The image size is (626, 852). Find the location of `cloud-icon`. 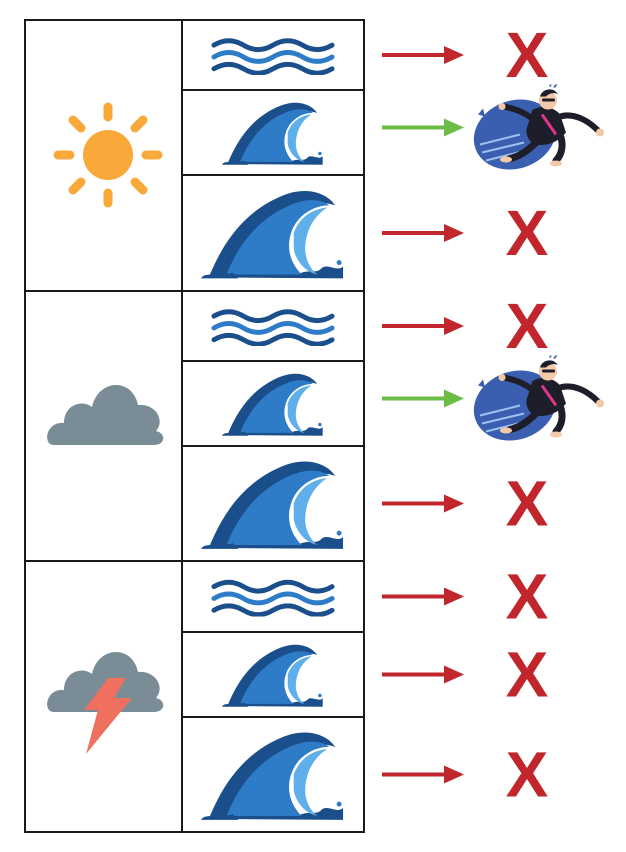

cloud-icon is located at coordinates (105, 414).